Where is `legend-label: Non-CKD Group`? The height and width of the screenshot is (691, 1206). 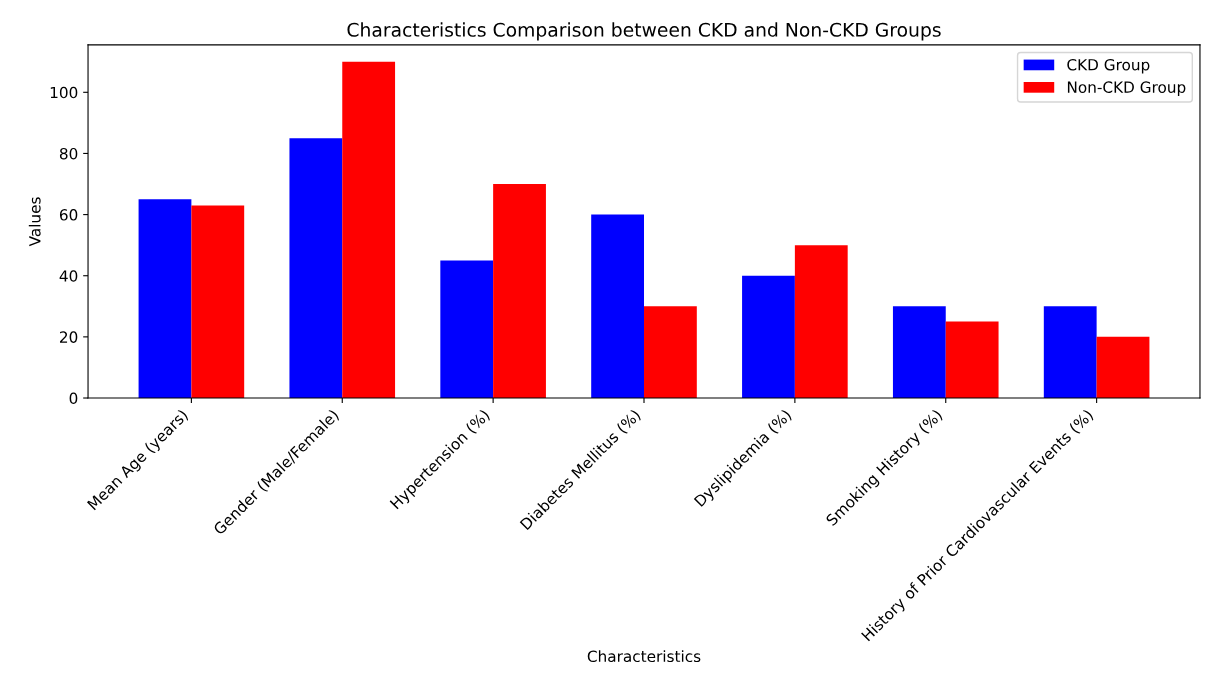
legend-label: Non-CKD Group is located at coordinates (1126, 88).